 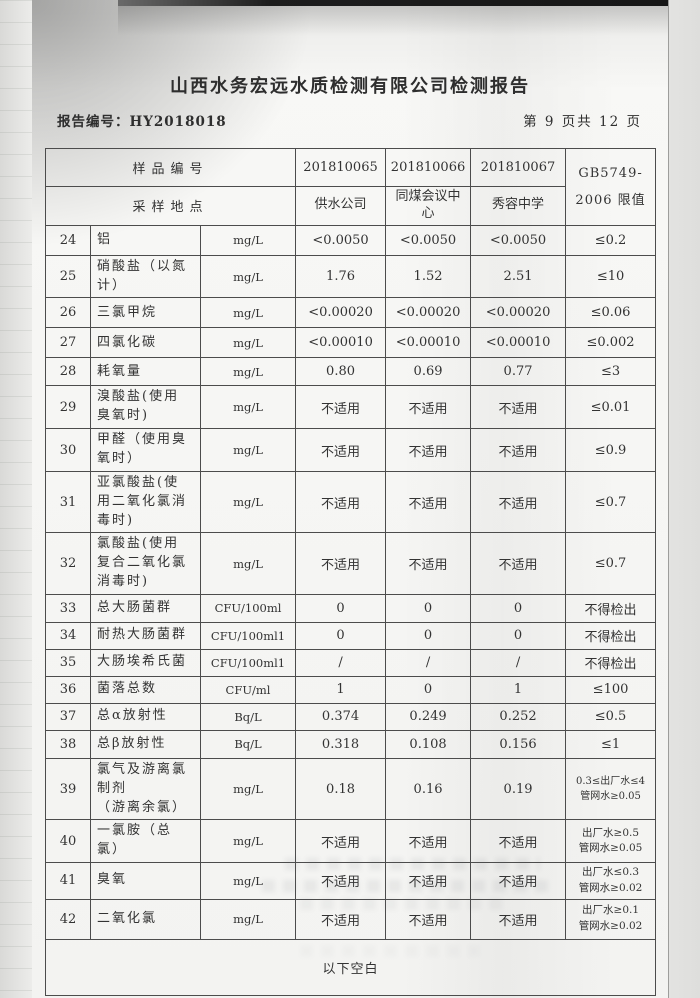 I want to click on sample1-value: 1.76, so click(x=341, y=276).